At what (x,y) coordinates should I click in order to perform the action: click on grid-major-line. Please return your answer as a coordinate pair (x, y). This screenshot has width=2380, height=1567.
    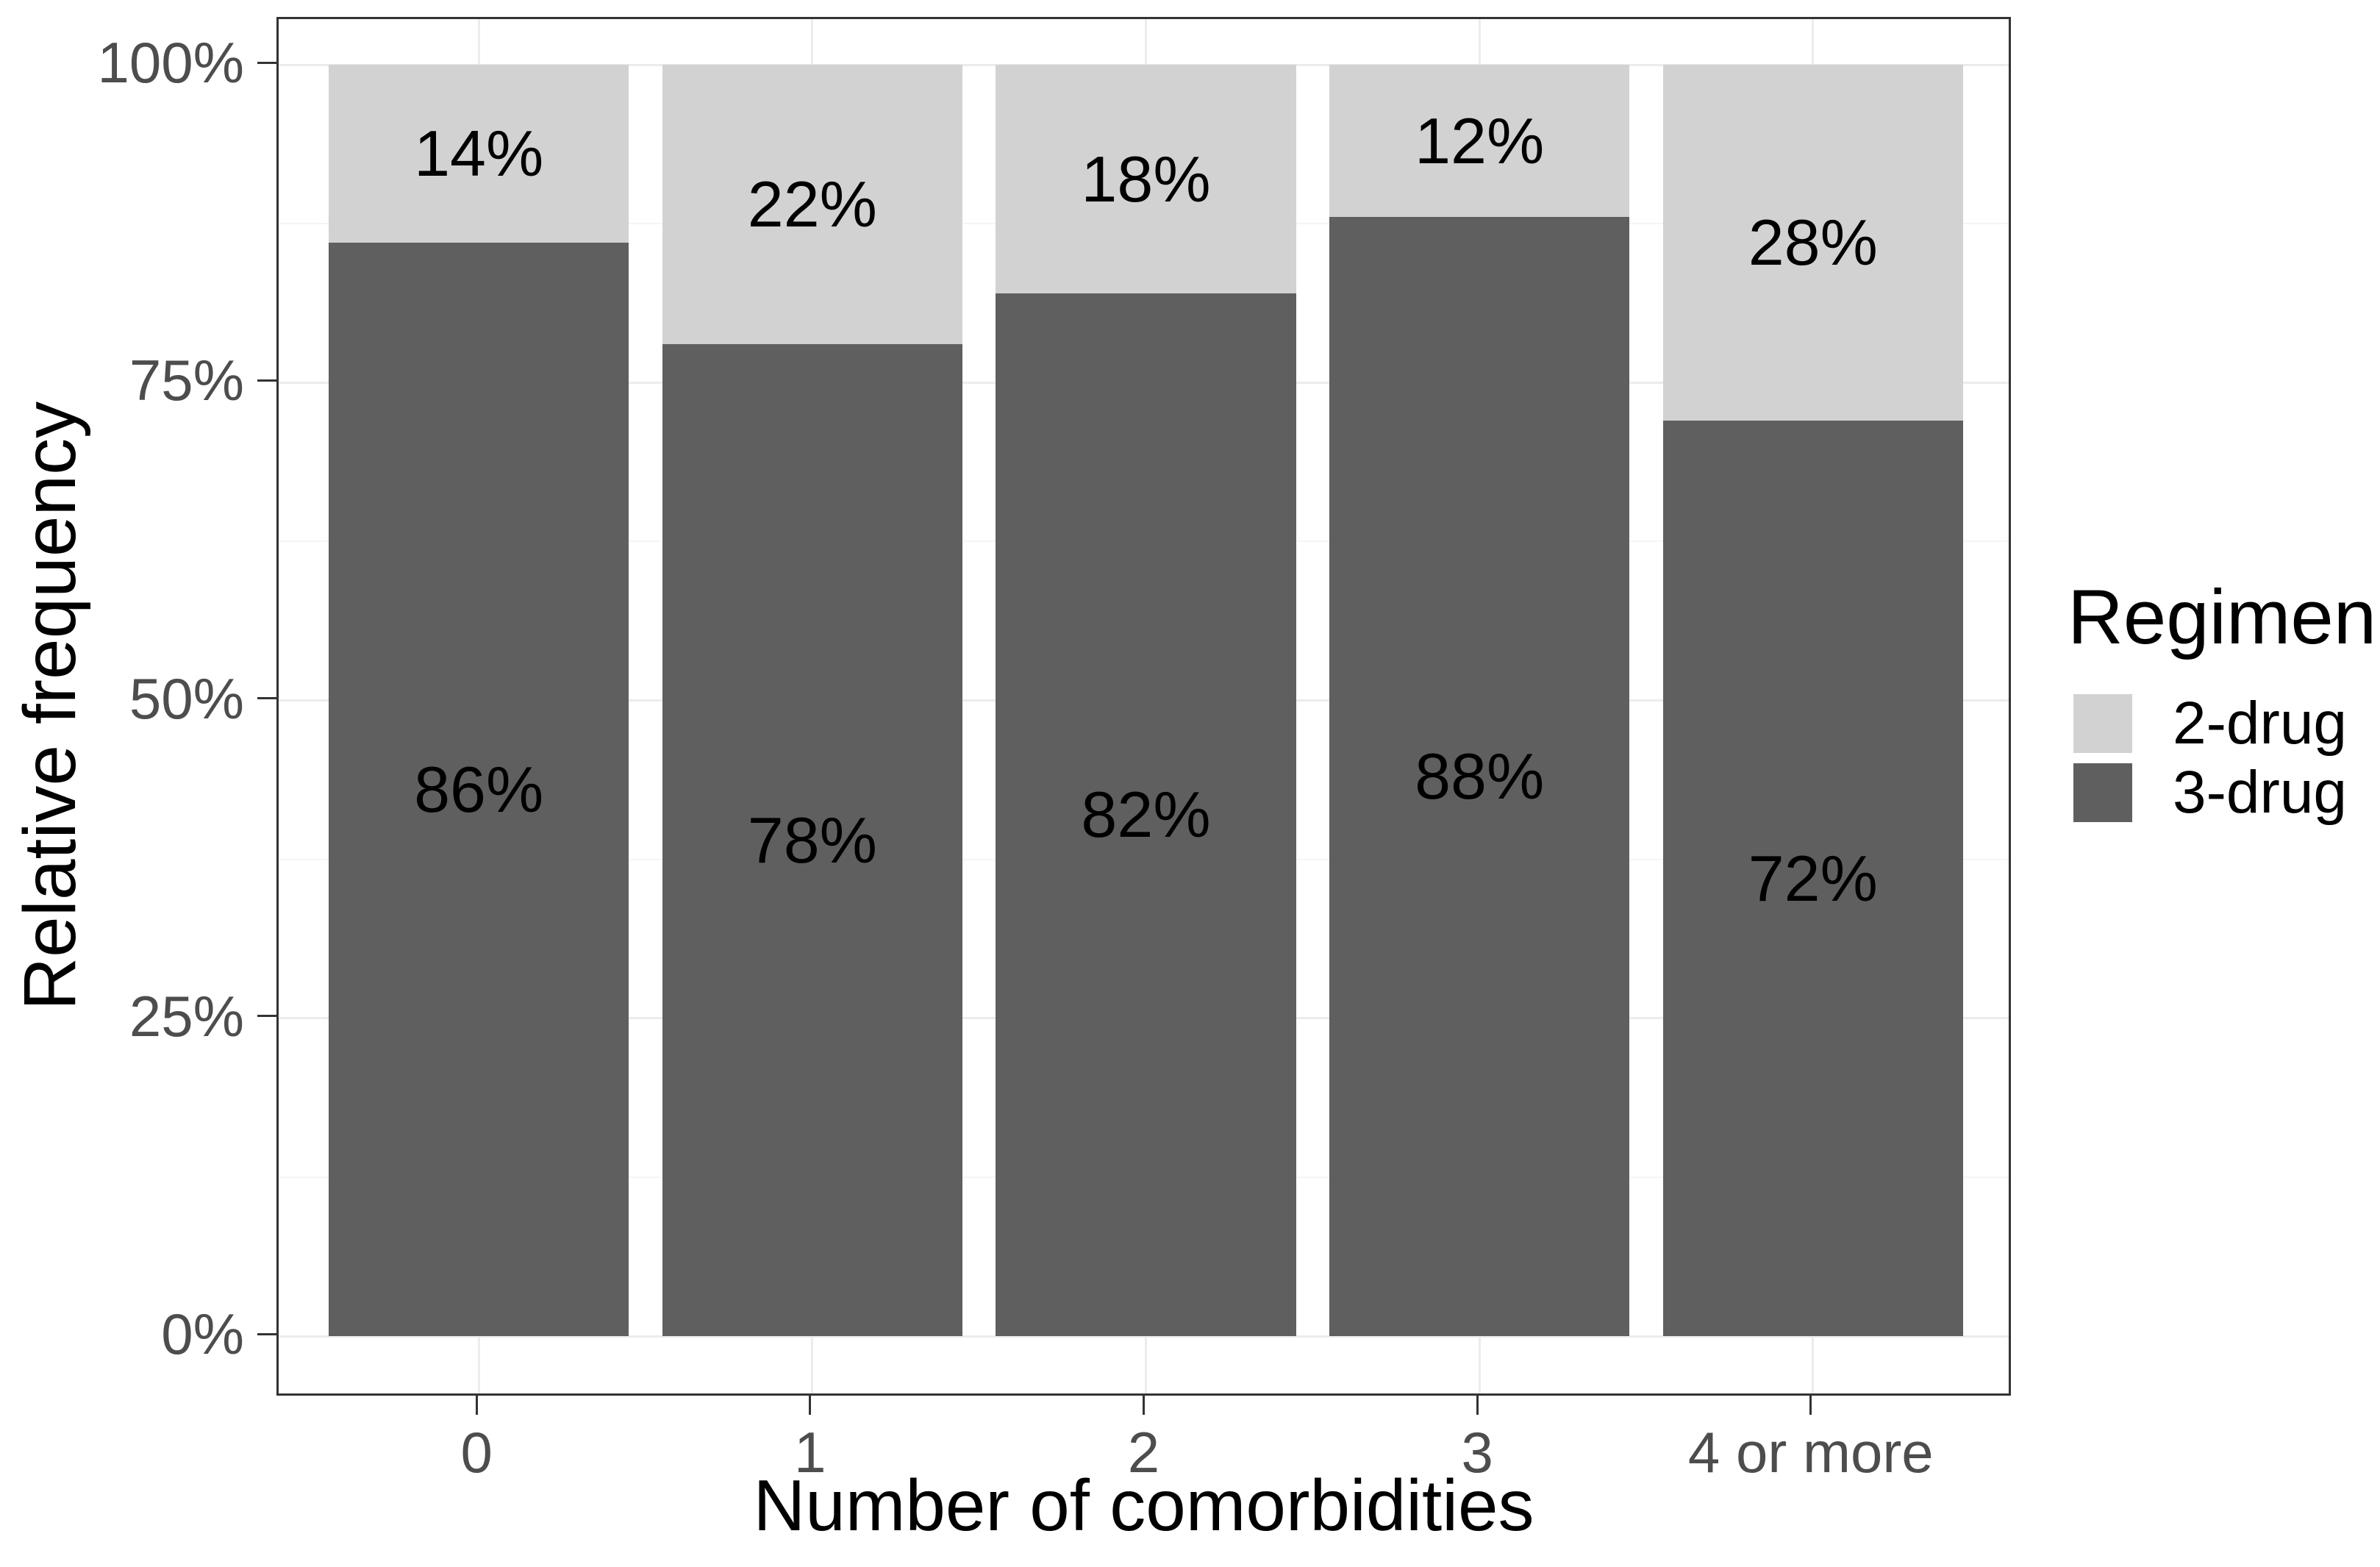
    Looking at the image, I should click on (1144, 1336).